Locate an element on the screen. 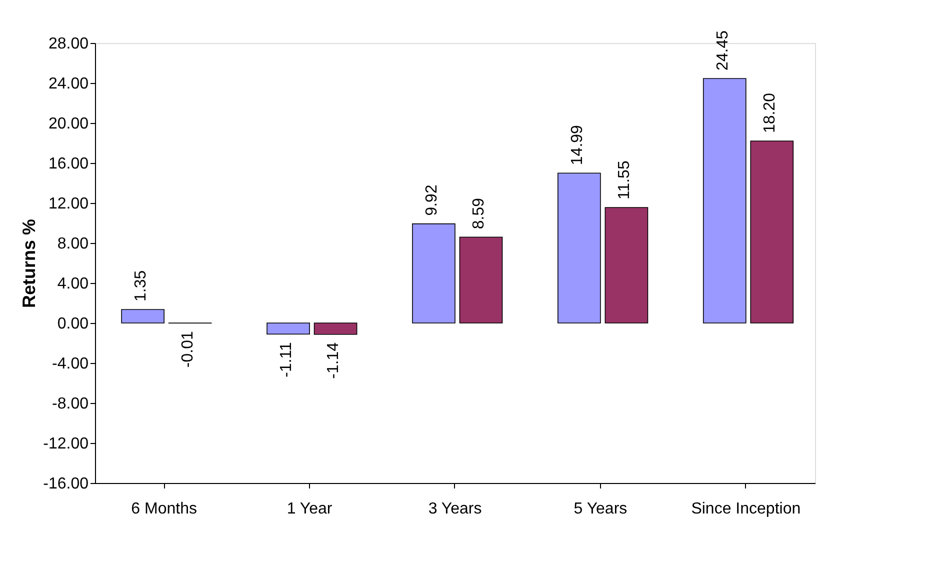  y-tick-label: 4.00 is located at coordinates (73, 284).